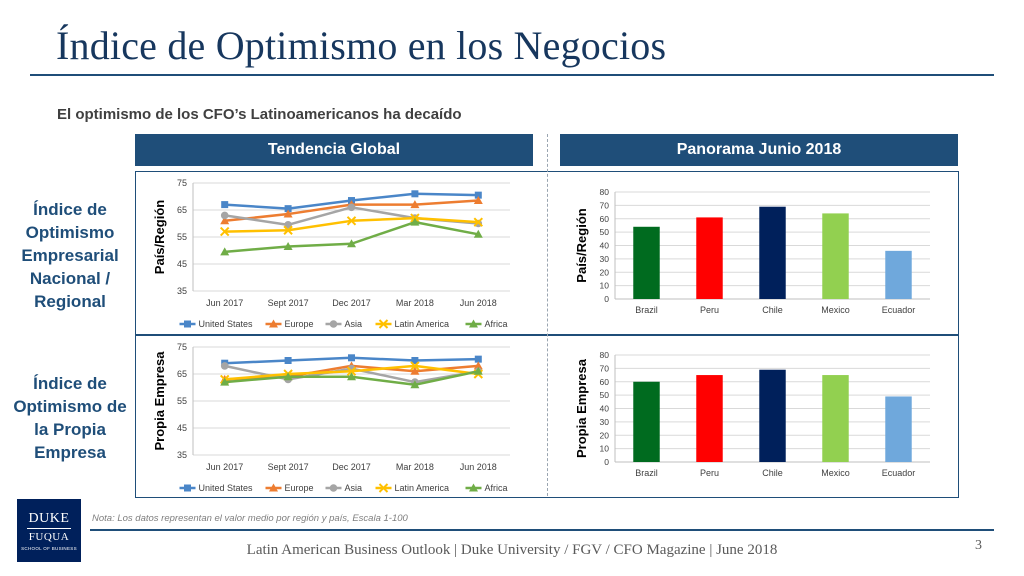  What do you see at coordinates (605, 219) in the screenshot?
I see `y-tick-label: 60` at bounding box center [605, 219].